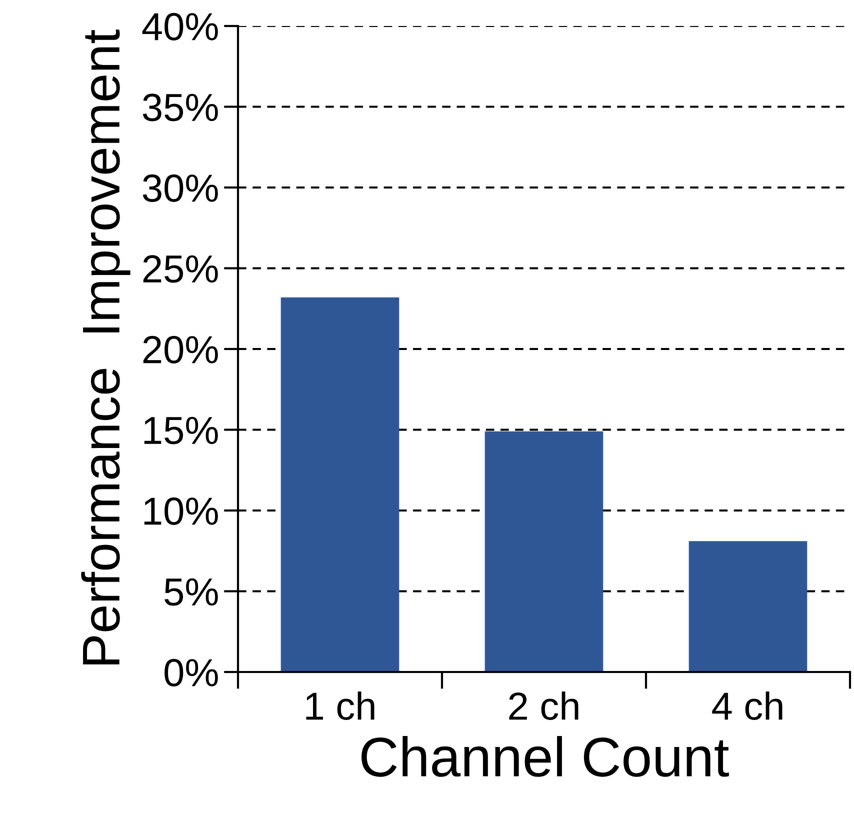 Image resolution: width=854 pixels, height=839 pixels. What do you see at coordinates (543, 705) in the screenshot?
I see `x-tick-label: 2 ch` at bounding box center [543, 705].